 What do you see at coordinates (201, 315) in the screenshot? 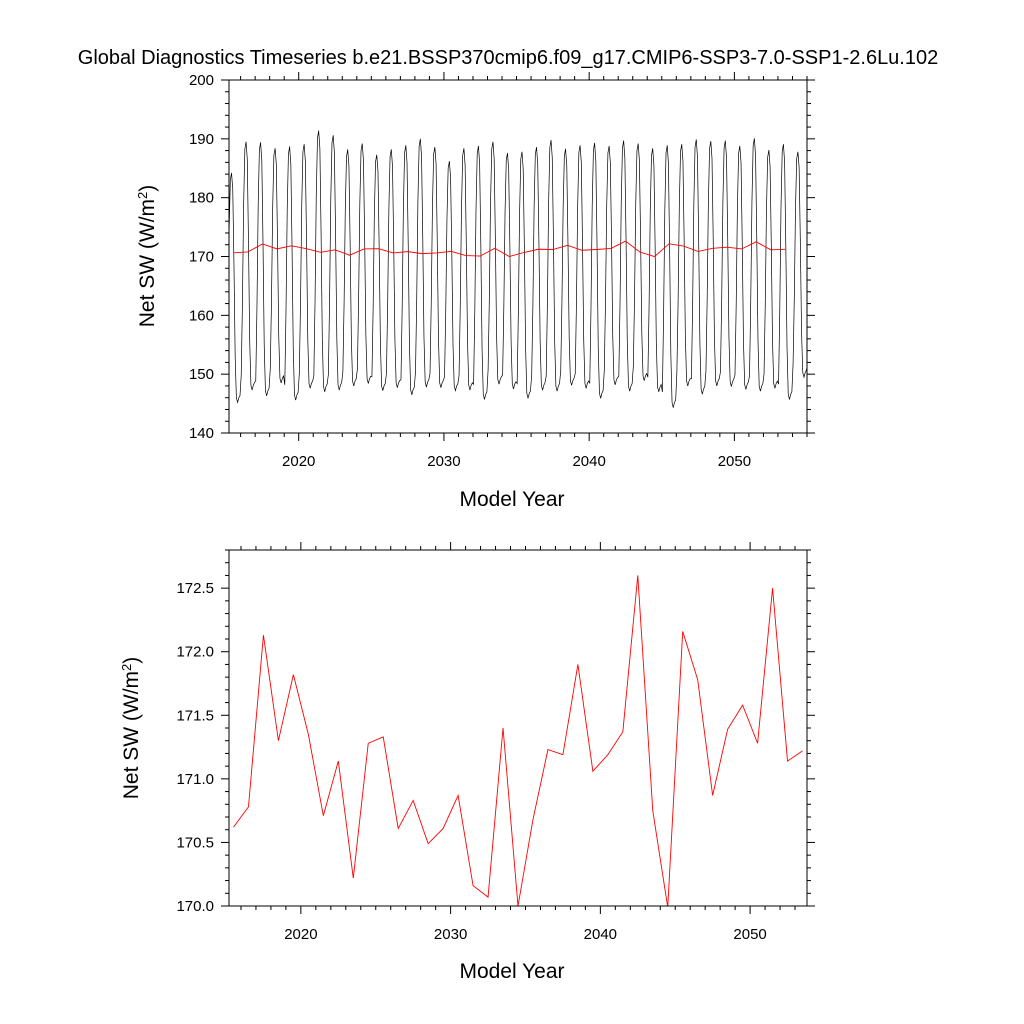
I see `y-tick-label: 160` at bounding box center [201, 315].